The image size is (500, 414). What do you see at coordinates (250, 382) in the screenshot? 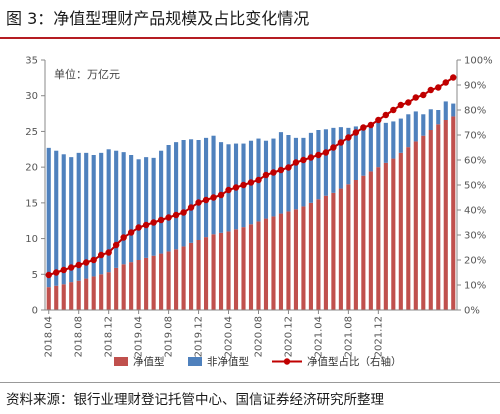
I see `footer-divider` at bounding box center [250, 382].